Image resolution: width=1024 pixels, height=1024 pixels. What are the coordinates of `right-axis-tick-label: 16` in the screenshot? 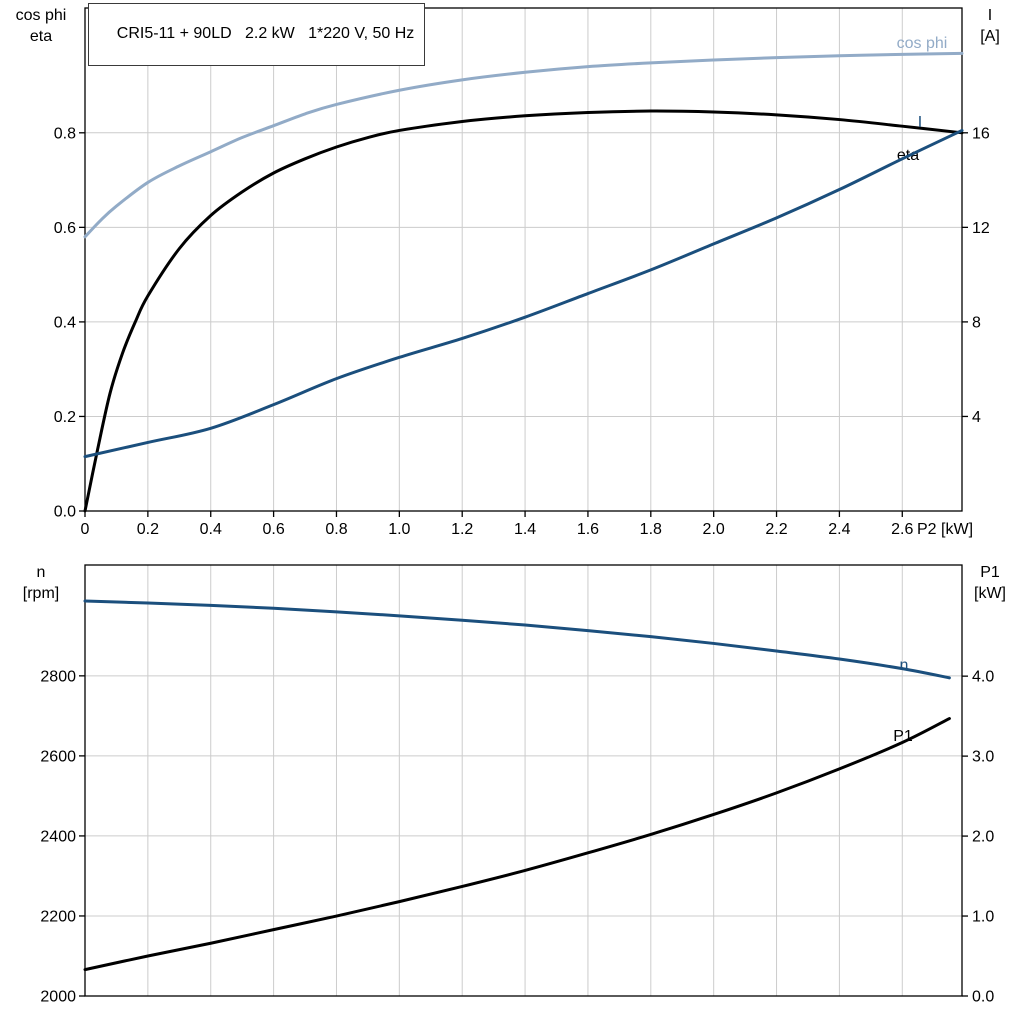 It's located at (981, 133).